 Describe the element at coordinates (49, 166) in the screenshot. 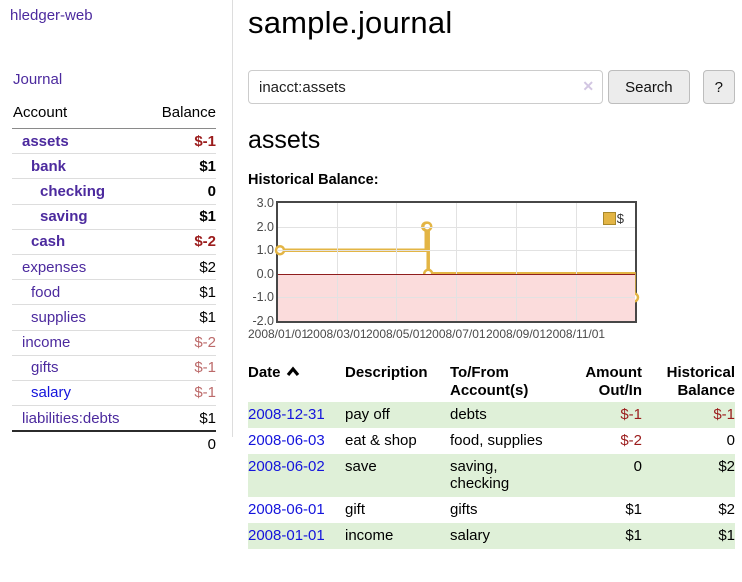

I see `sidebar-account-link: bank` at that location.